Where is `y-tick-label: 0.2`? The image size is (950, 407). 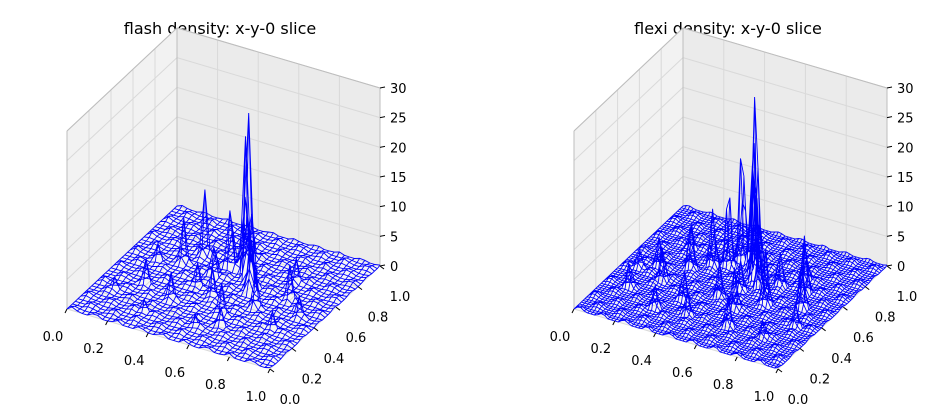 y-tick-label: 0.2 is located at coordinates (312, 379).